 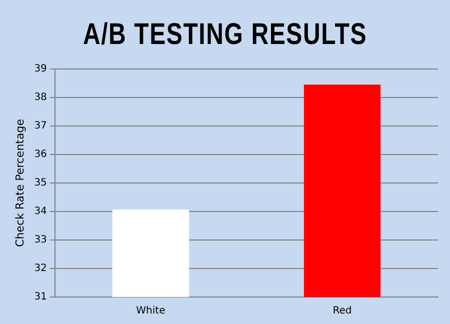 I want to click on y-tick-label: 32, so click(x=40, y=268).